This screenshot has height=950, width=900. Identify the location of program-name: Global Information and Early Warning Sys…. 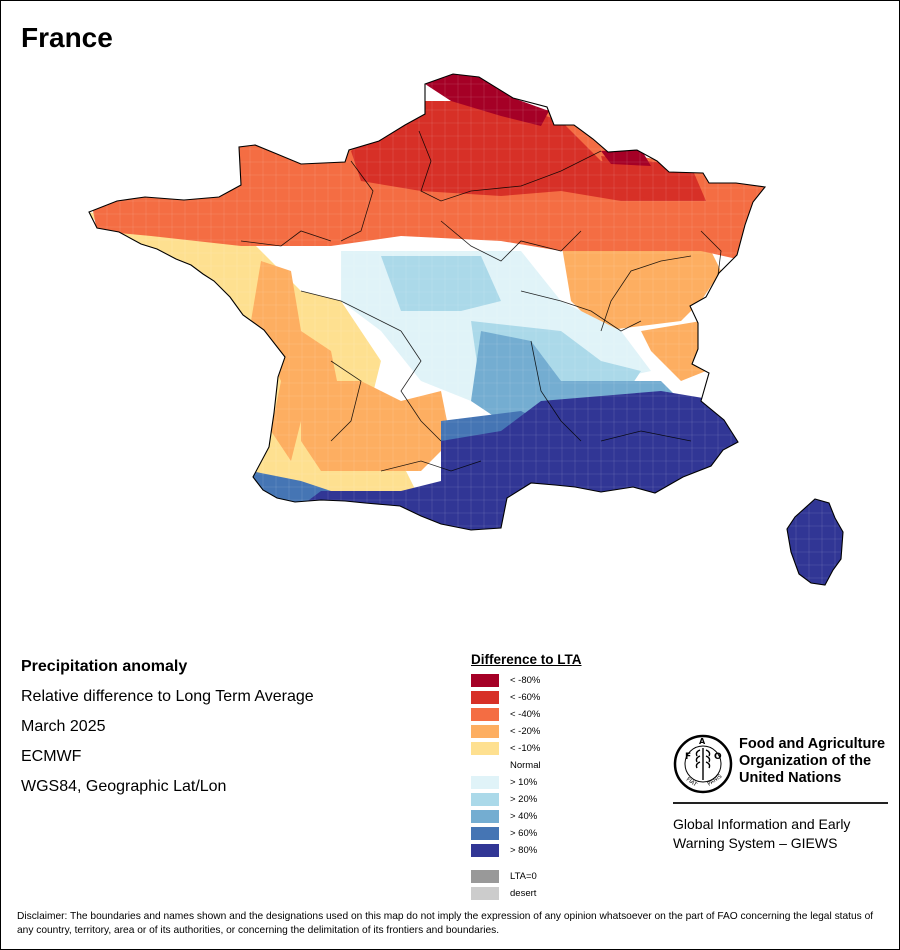
(783, 834).